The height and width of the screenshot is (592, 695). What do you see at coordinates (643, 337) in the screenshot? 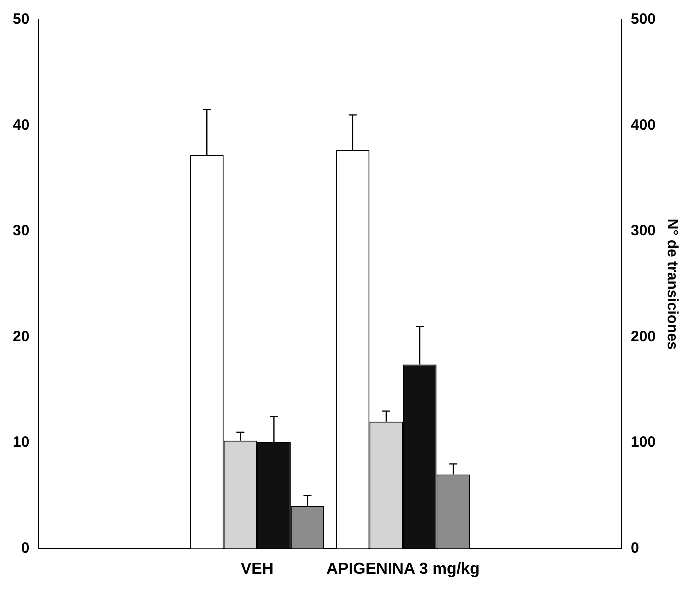
I see `y2-tick-label: 200` at bounding box center [643, 337].